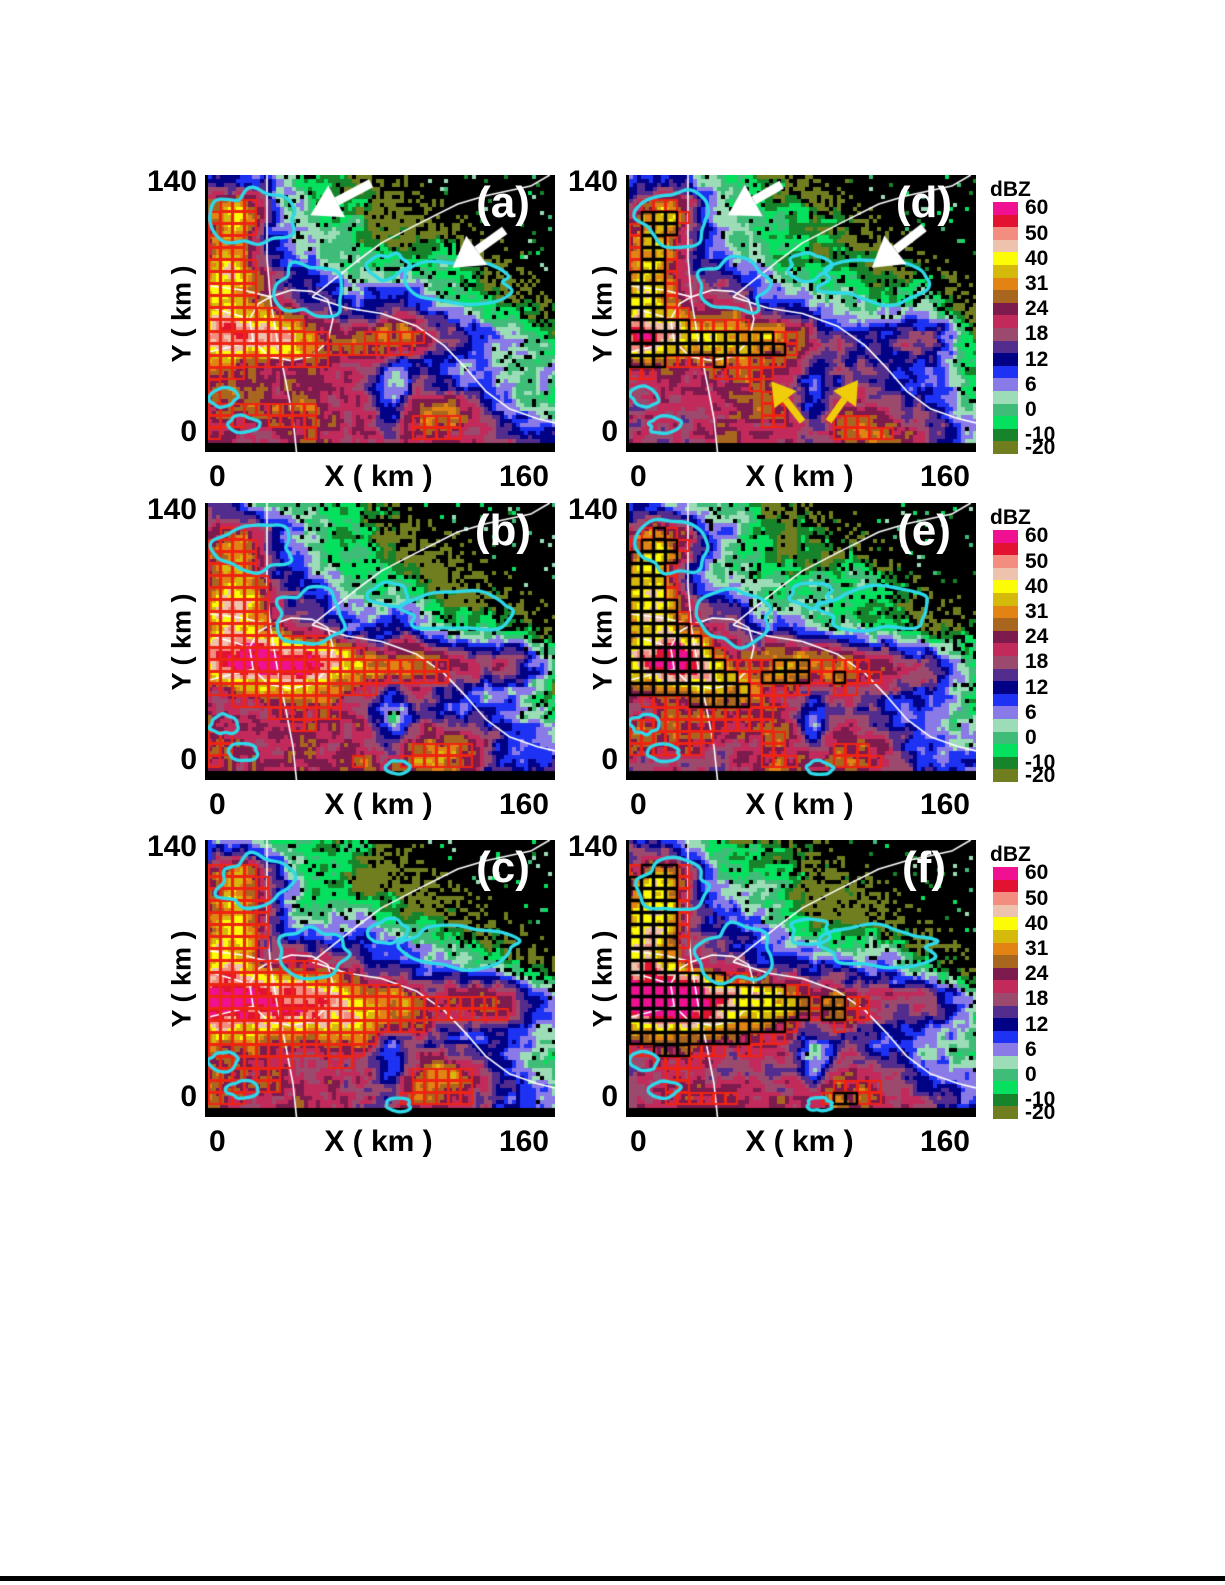  I want to click on panel-f: 140 Y ( km ) 0 (f) 0 X ( km ) 160, so click(768, 1004).